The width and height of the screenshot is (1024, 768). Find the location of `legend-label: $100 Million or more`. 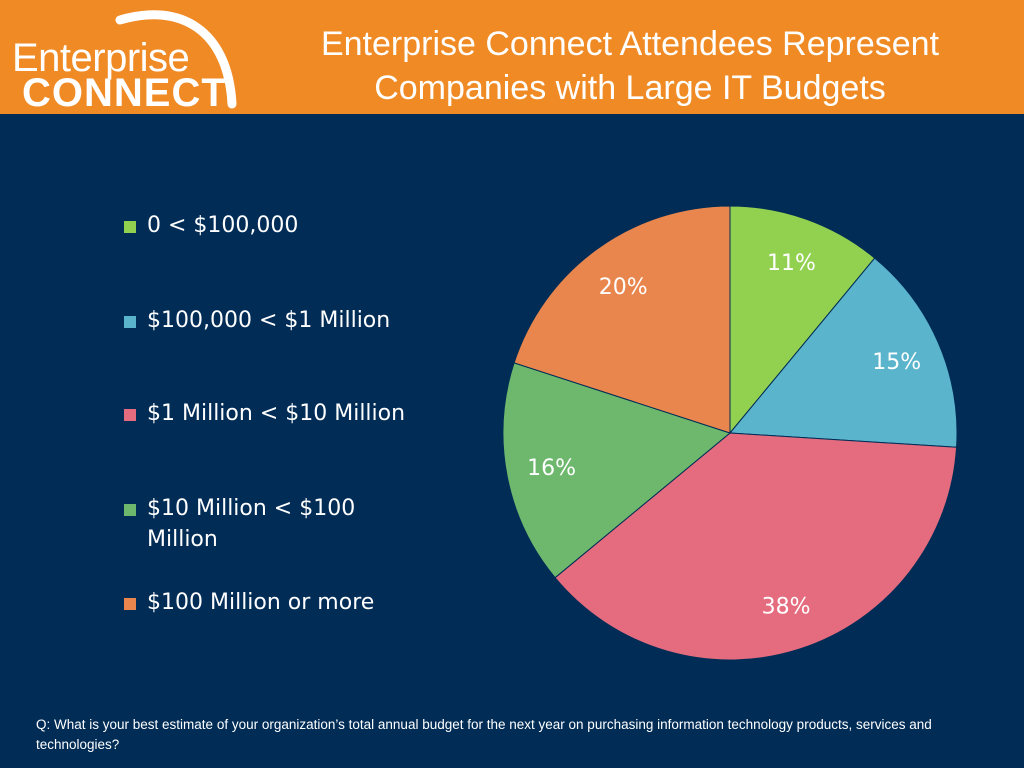

legend-label: $100 Million or more is located at coordinates (261, 602).